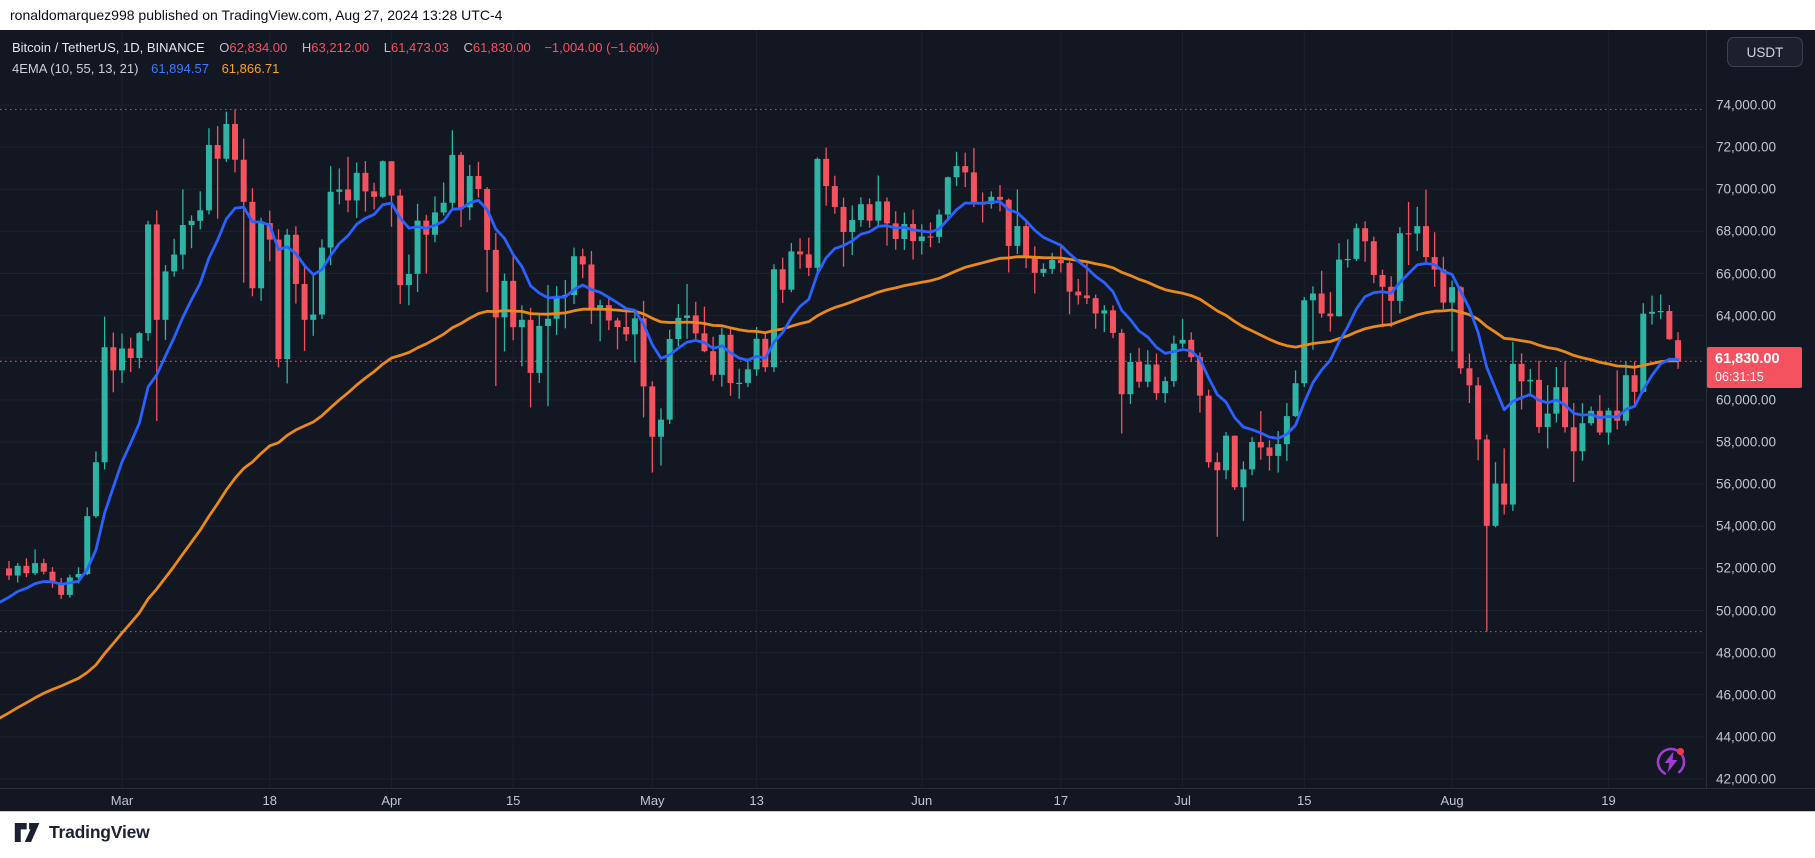 Image resolution: width=1815 pixels, height=858 pixels. I want to click on price-tick-label: 64,000.00, so click(1746, 316).